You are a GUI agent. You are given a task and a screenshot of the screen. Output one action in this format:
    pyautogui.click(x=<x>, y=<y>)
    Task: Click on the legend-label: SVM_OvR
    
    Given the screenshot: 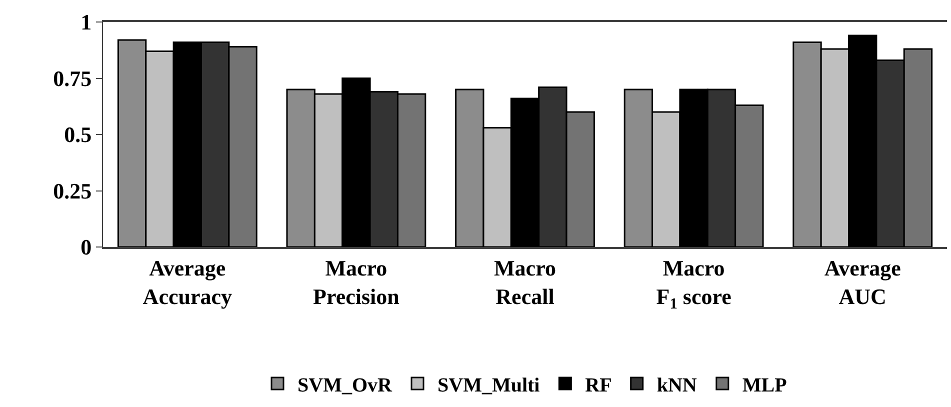 What is the action you would take?
    pyautogui.click(x=345, y=385)
    